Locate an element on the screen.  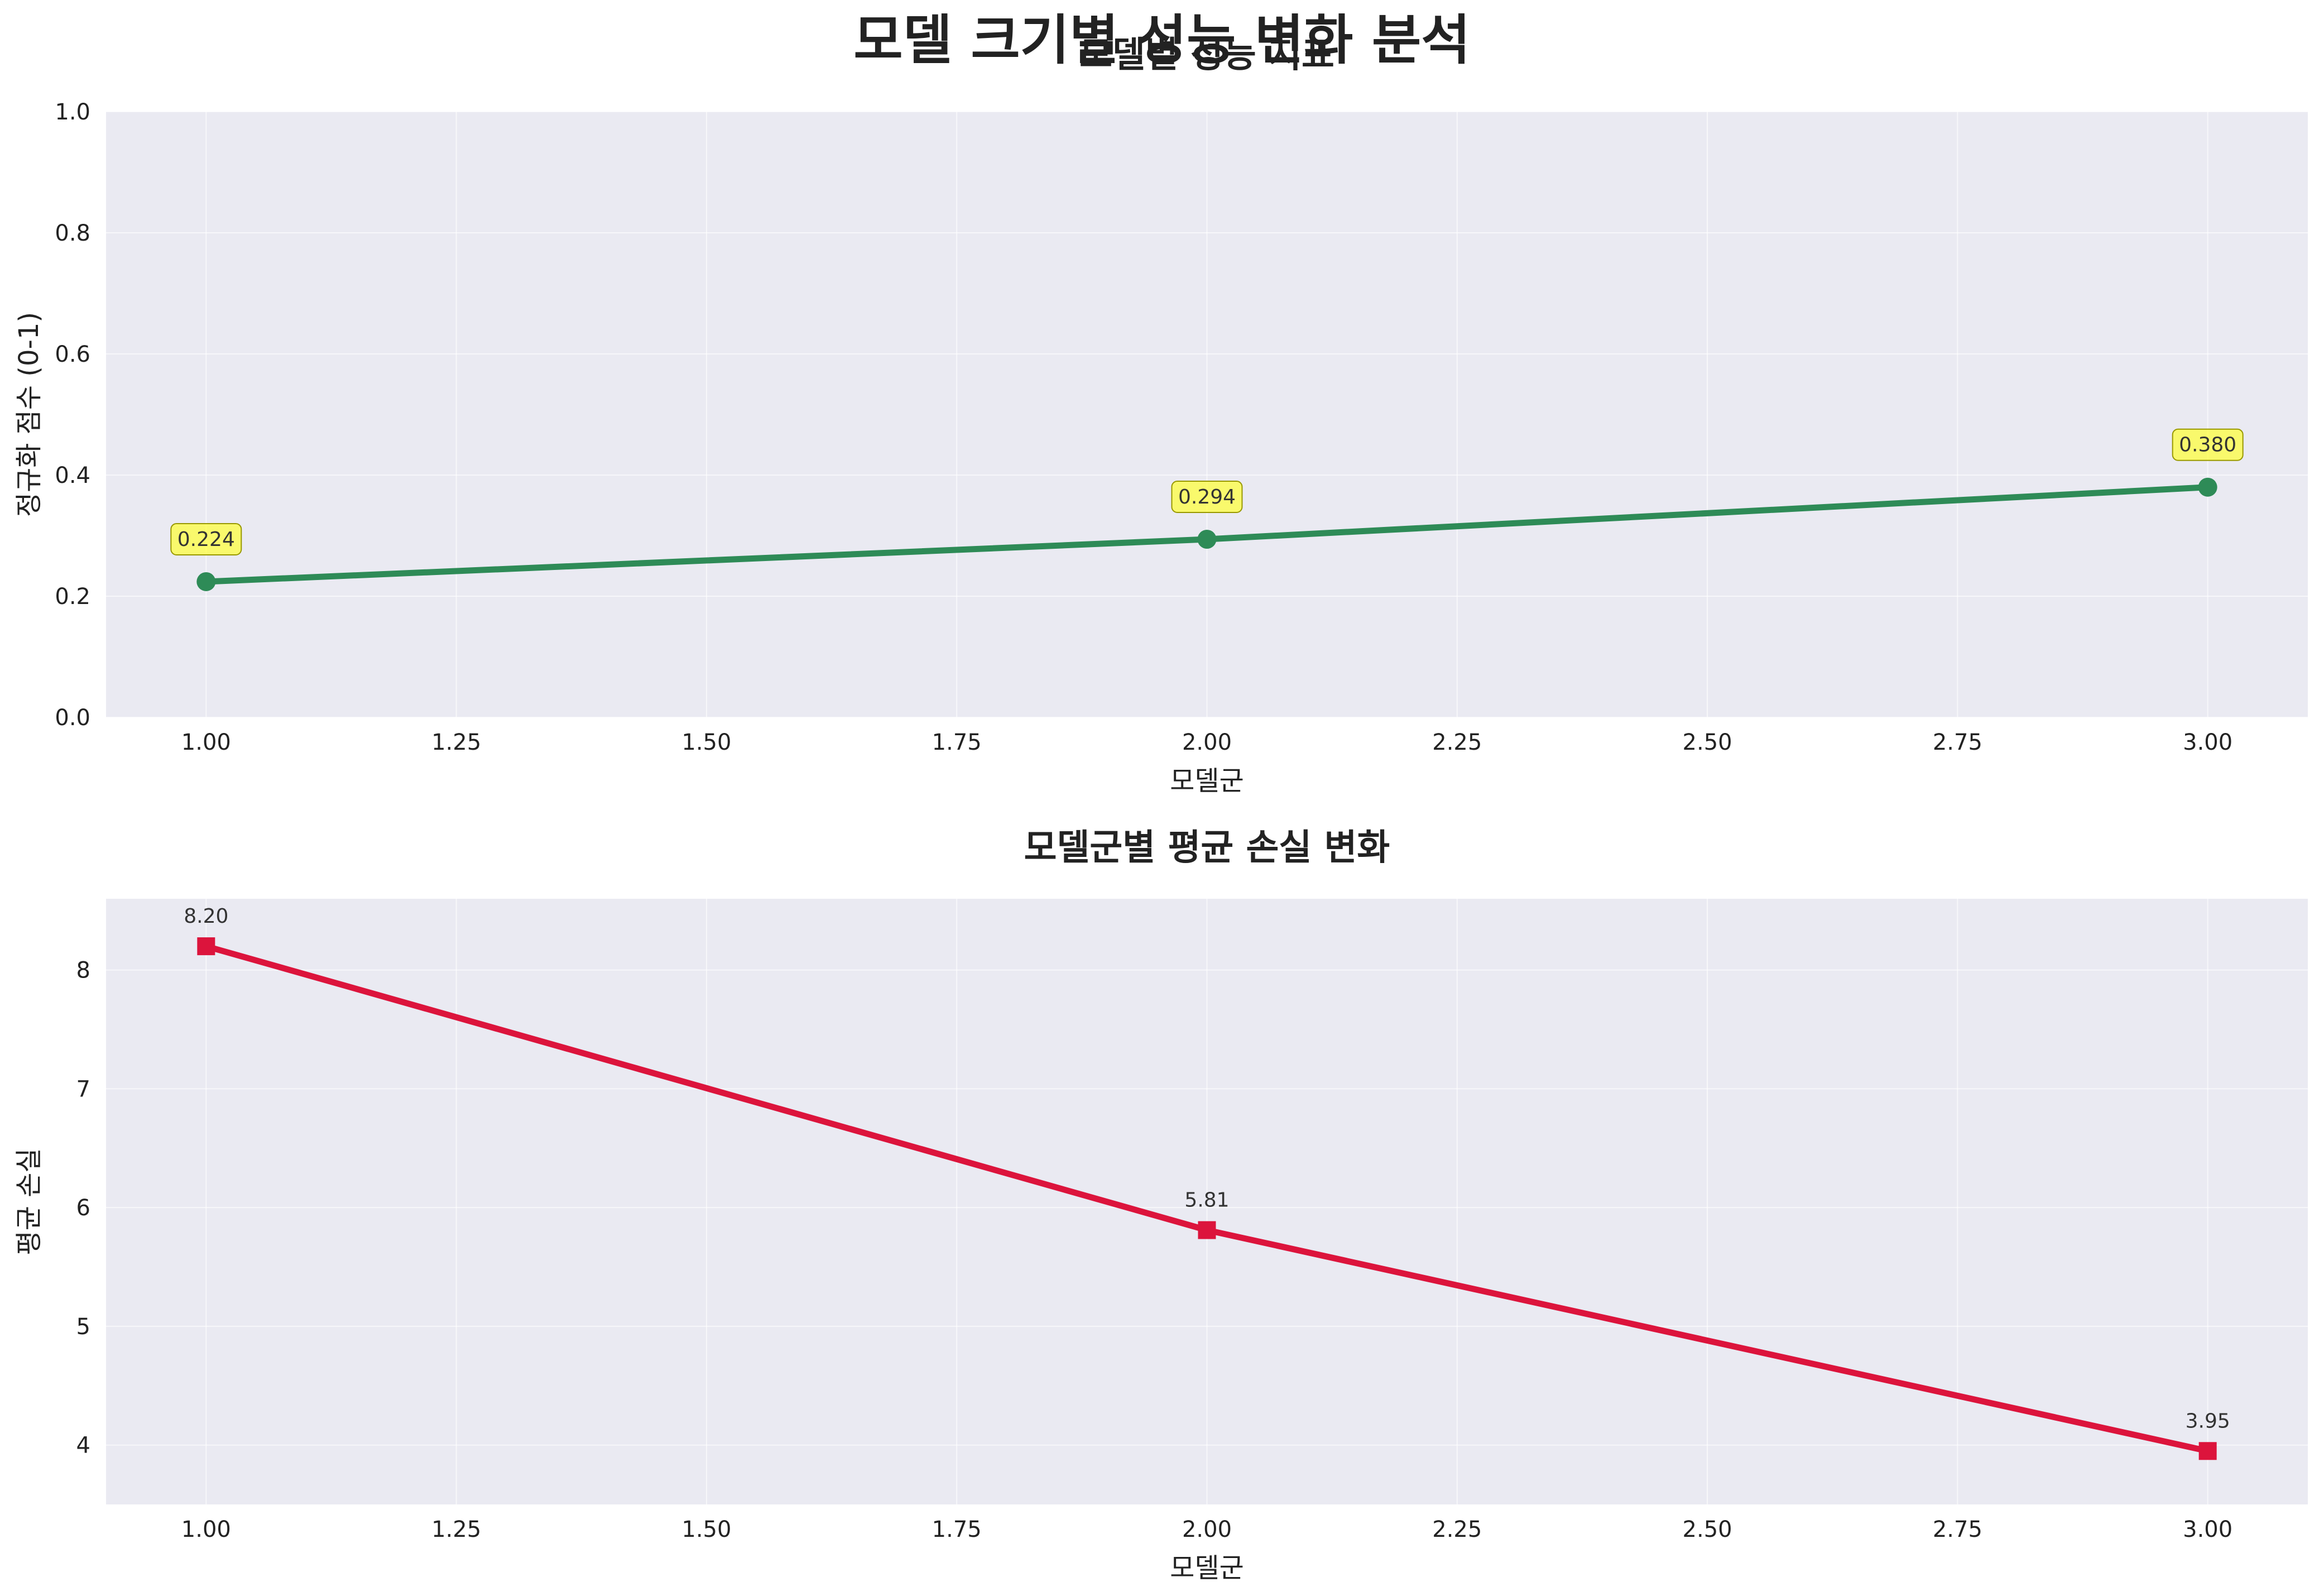
loss-x-tick-label: 2.50 is located at coordinates (1707, 1529).